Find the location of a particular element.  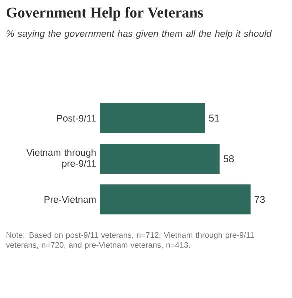

data-label: 58 is located at coordinates (229, 159).